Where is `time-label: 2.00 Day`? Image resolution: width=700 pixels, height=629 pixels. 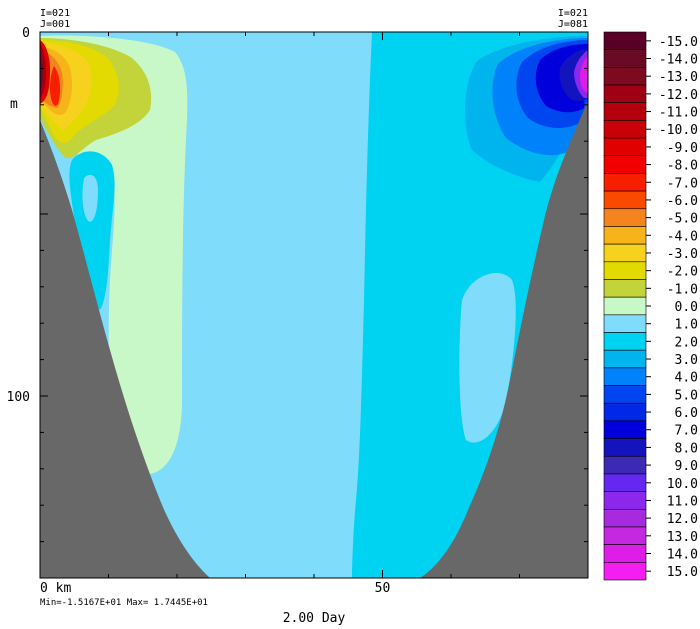
time-label: 2.00 Day is located at coordinates (314, 618).